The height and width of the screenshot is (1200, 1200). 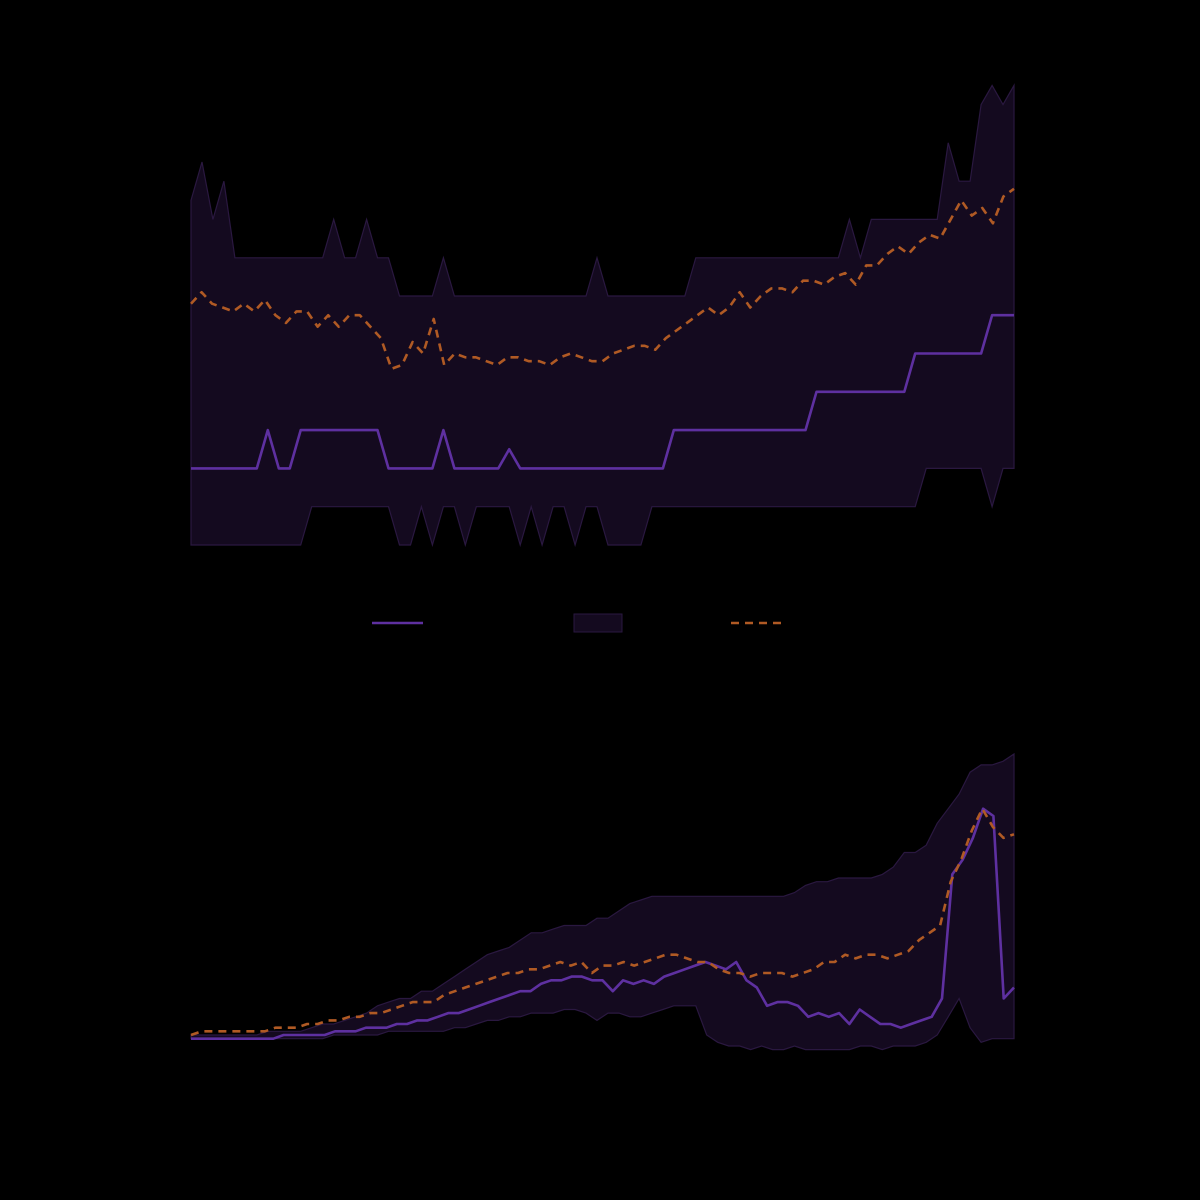 I want to click on legend, so click(x=576, y=623).